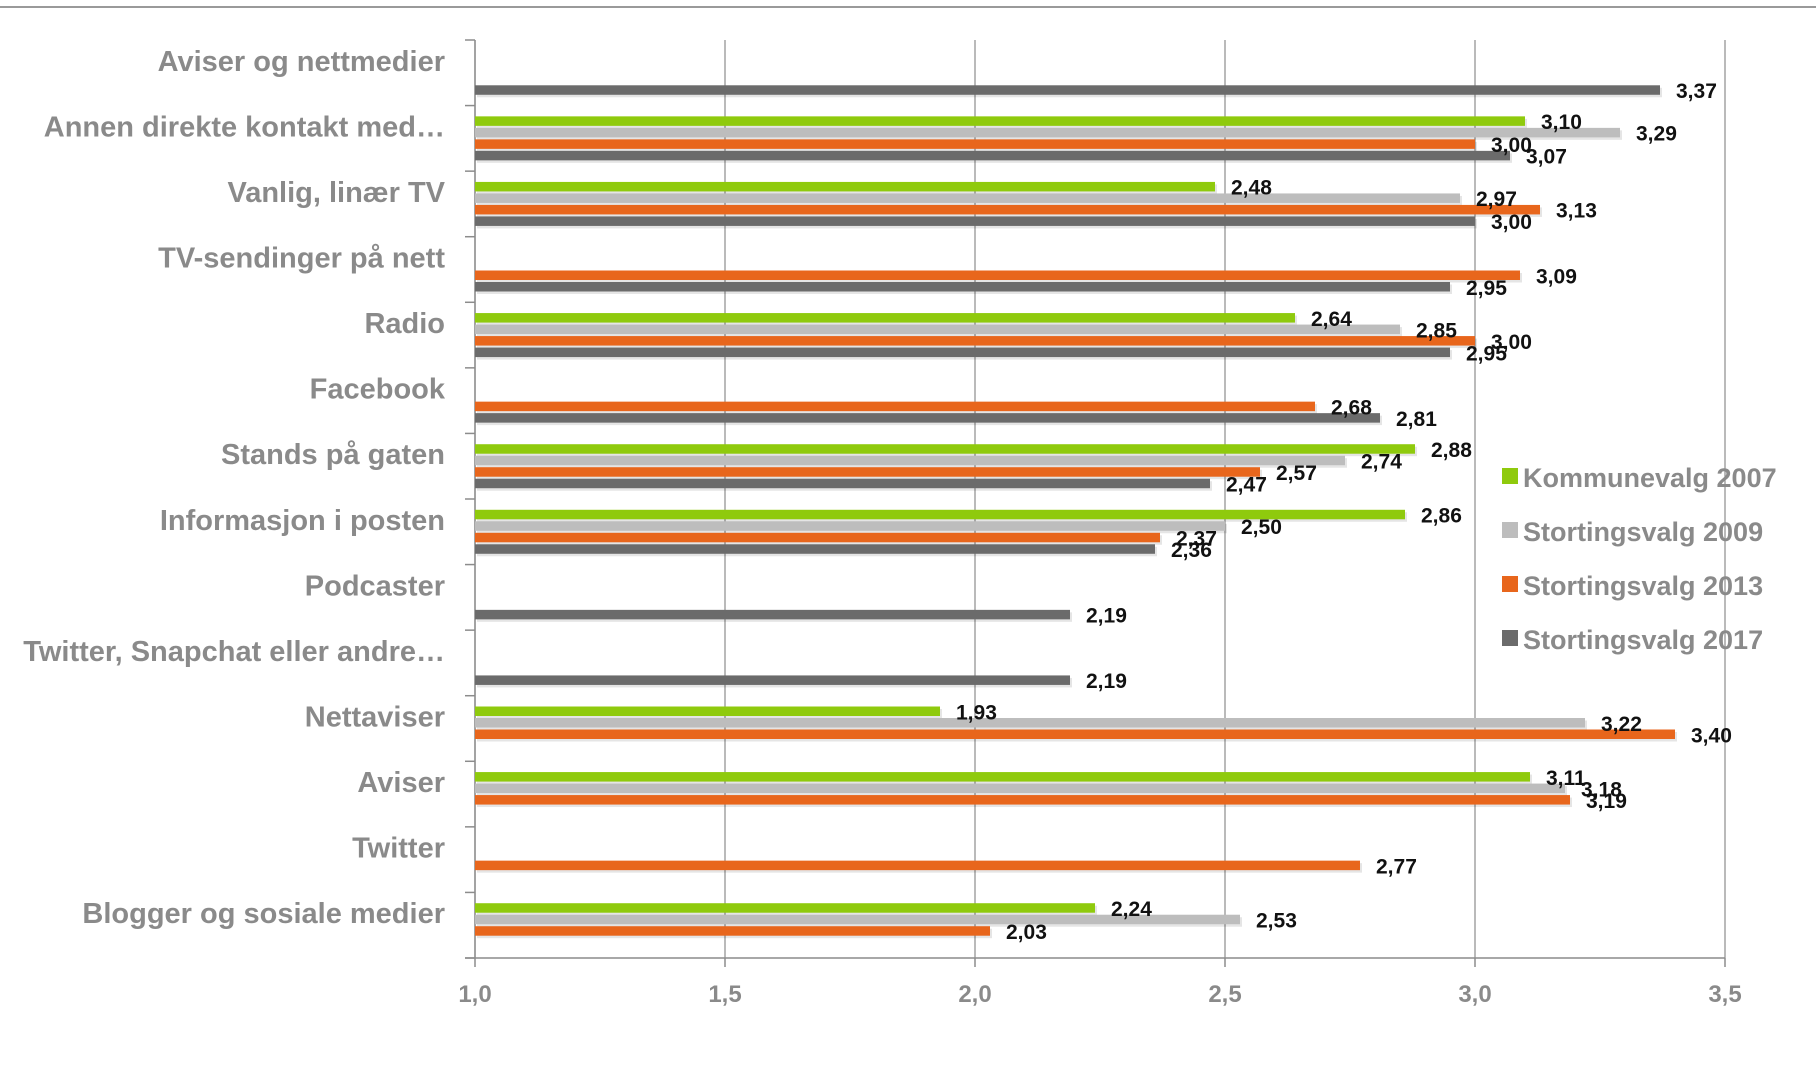 This screenshot has height=1081, width=1816. What do you see at coordinates (1026, 932) in the screenshot?
I see `data-label: 2,03` at bounding box center [1026, 932].